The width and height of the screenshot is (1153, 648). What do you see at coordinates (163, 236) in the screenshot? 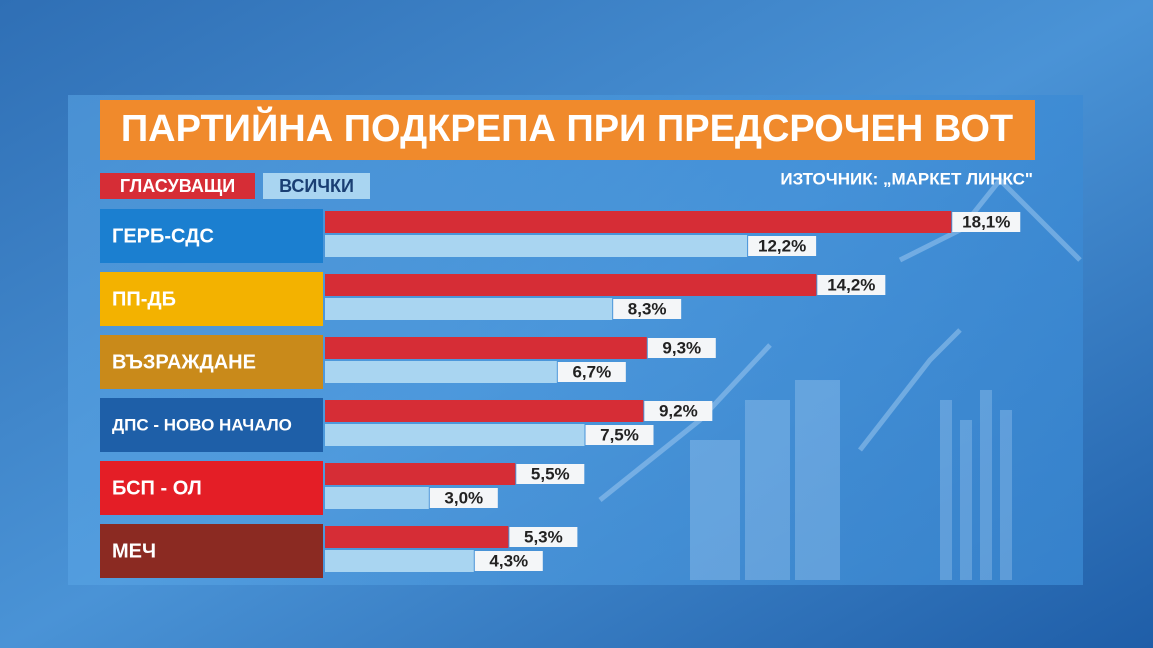
I see `category-label: ГЕРБ-СДС` at bounding box center [163, 236].